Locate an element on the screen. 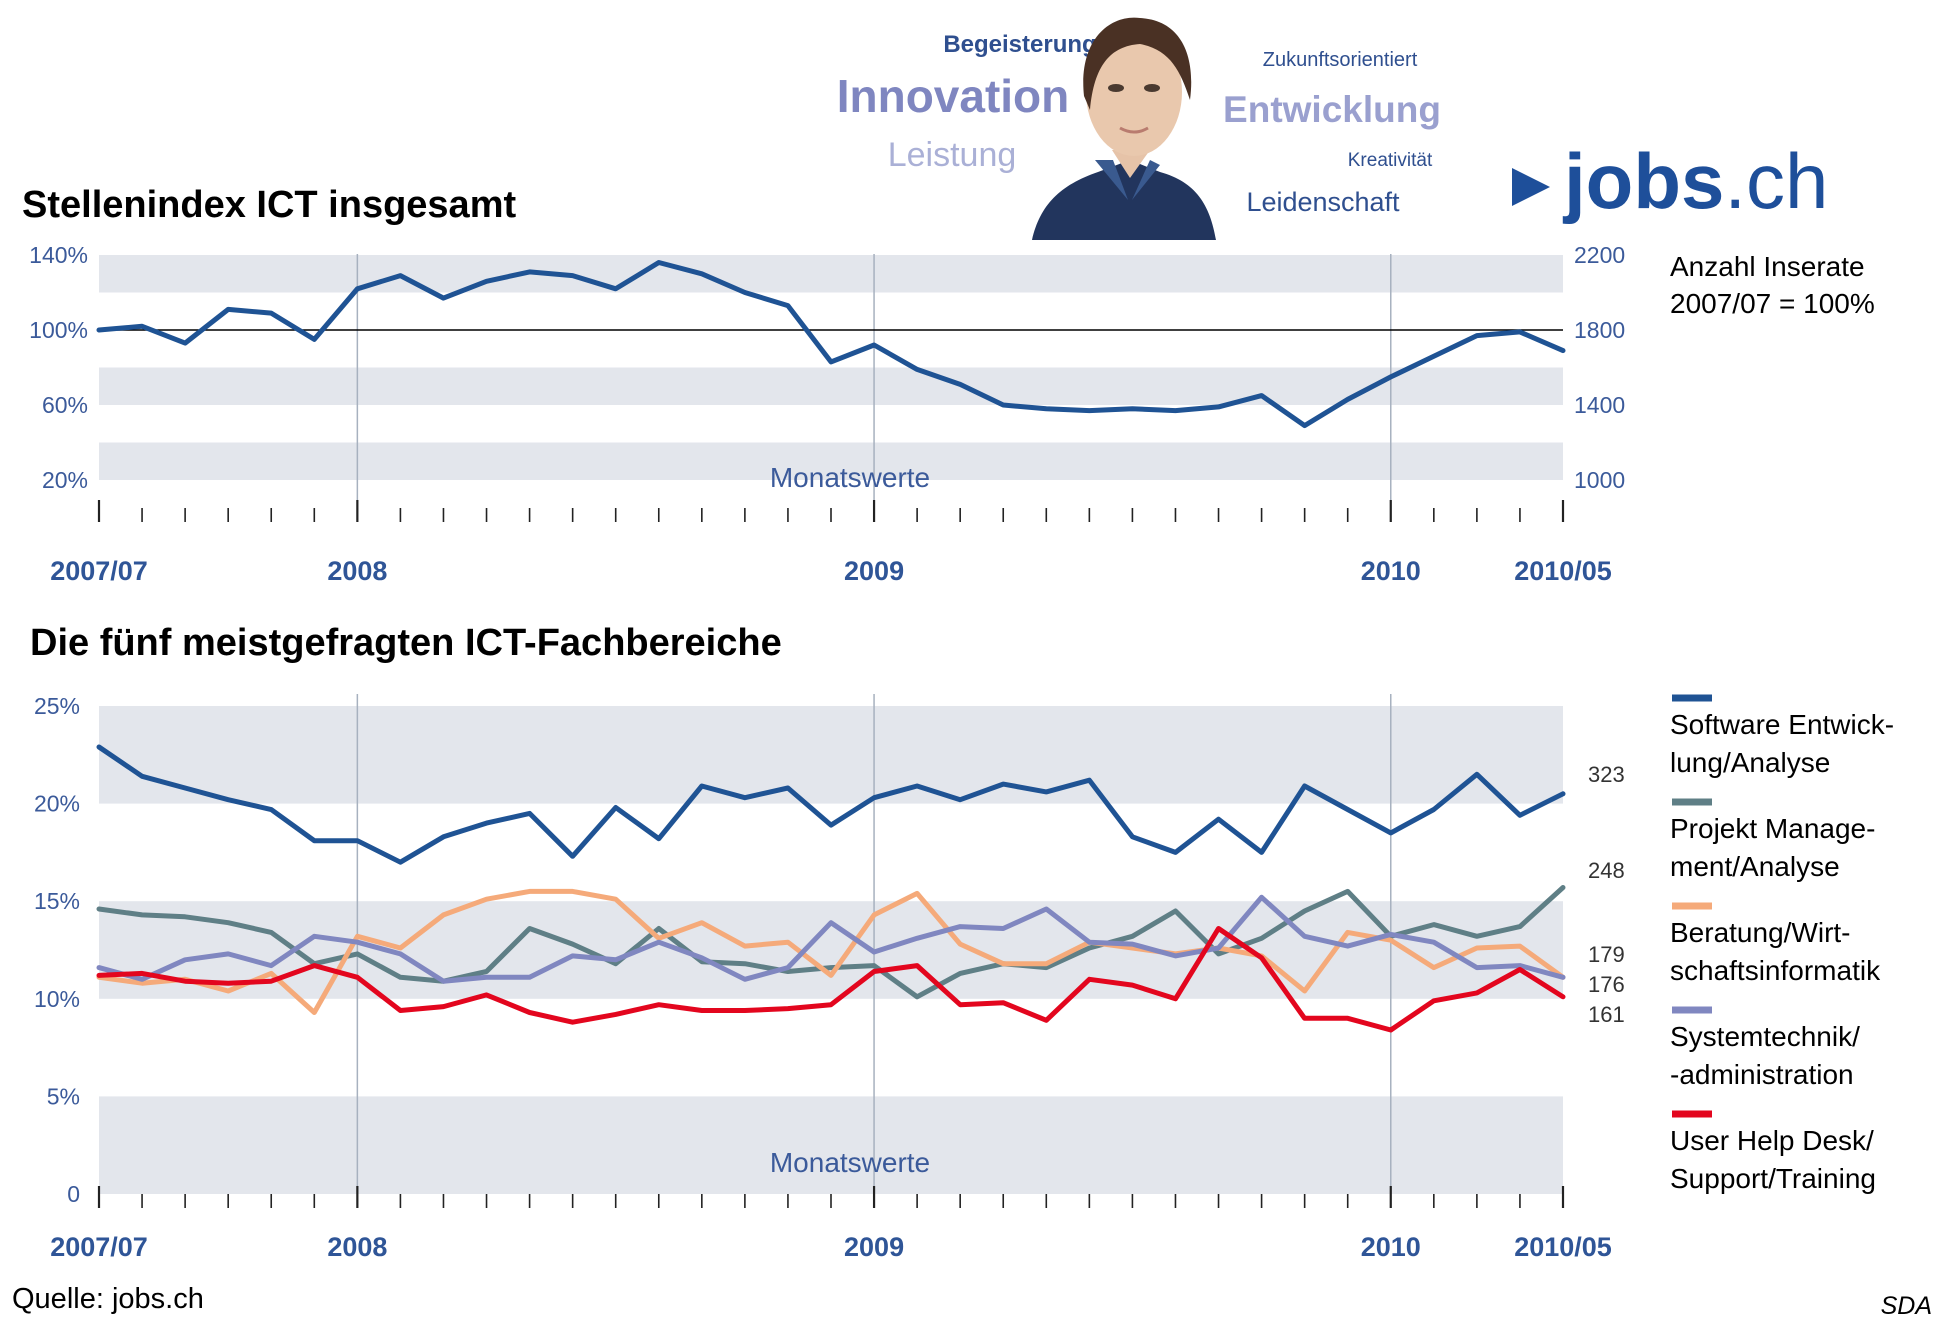  chart1-y-tick-left: 100% is located at coordinates (58, 330).